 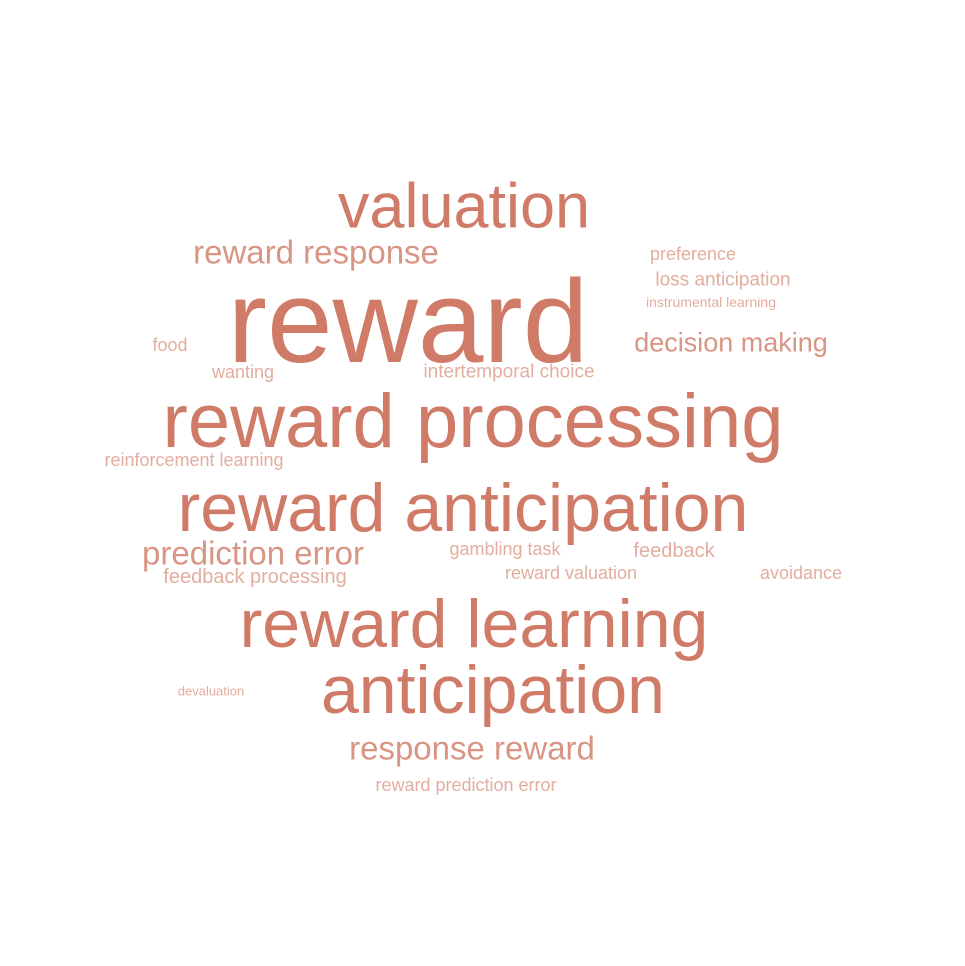 What do you see at coordinates (801, 573) in the screenshot?
I see `word-avoidance: avoidance` at bounding box center [801, 573].